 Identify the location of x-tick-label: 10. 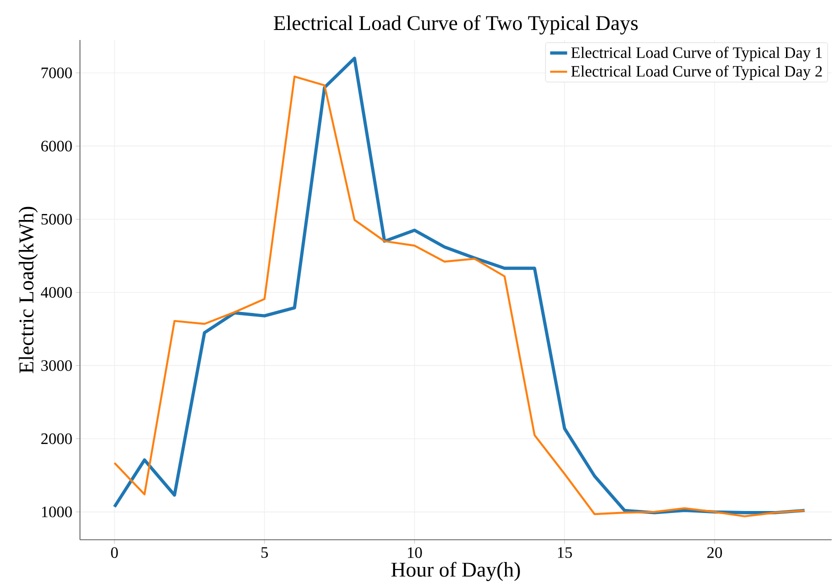
(415, 552).